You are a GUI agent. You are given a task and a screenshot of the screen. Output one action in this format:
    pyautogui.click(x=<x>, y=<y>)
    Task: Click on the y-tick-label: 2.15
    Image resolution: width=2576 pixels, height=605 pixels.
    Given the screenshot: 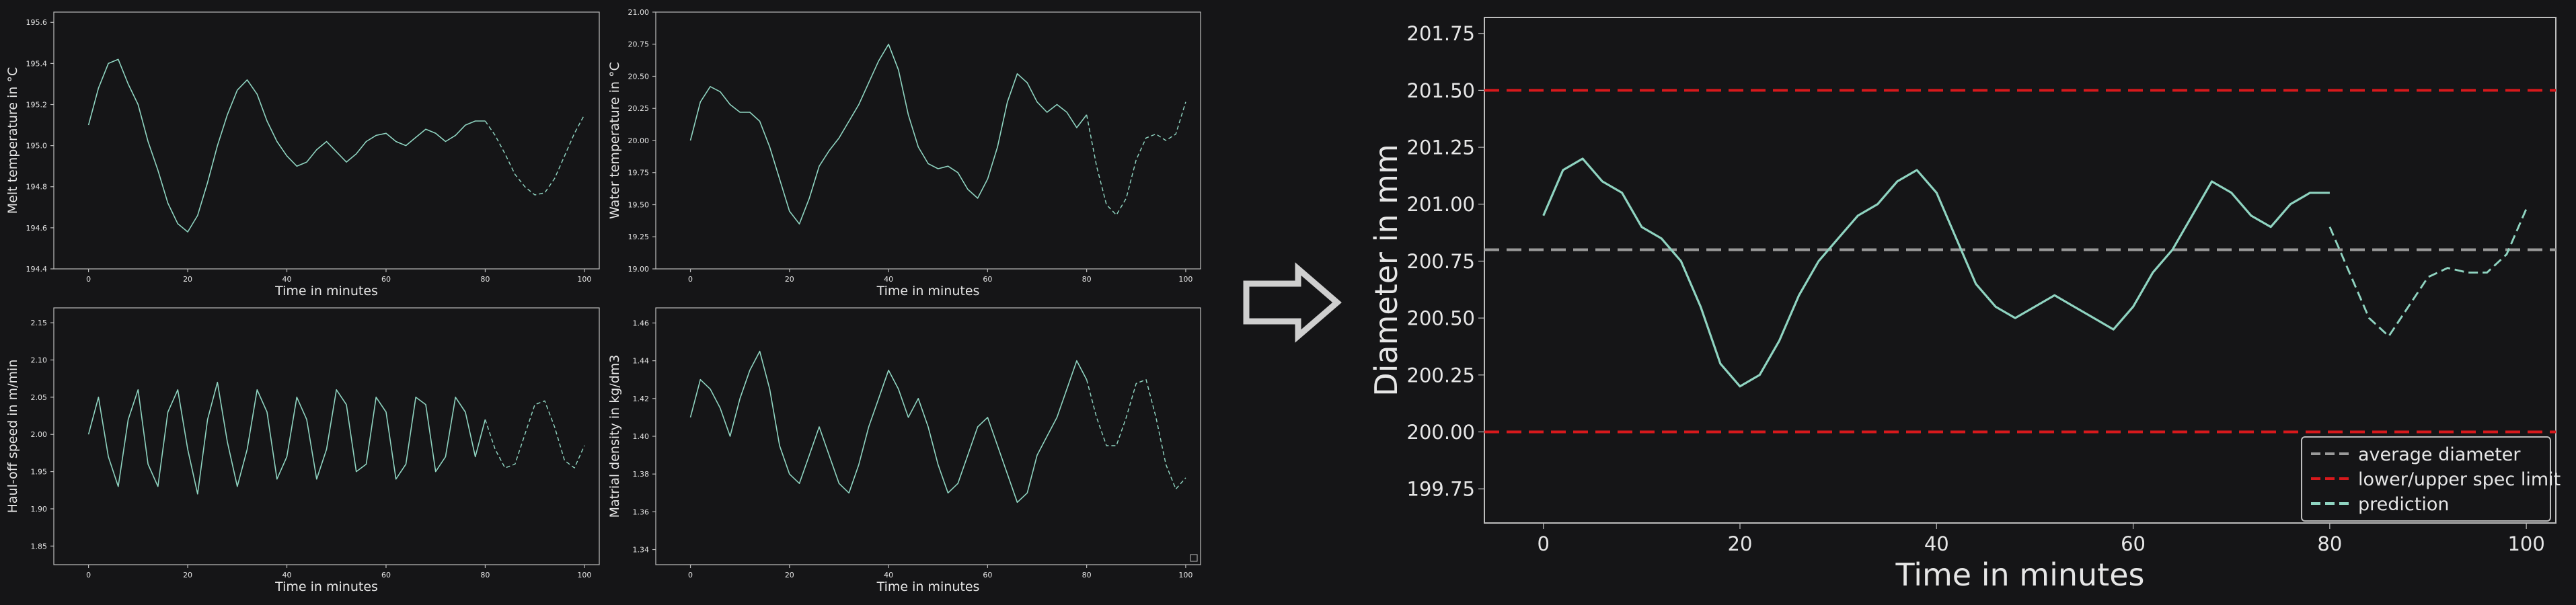 What is the action you would take?
    pyautogui.click(x=39, y=323)
    